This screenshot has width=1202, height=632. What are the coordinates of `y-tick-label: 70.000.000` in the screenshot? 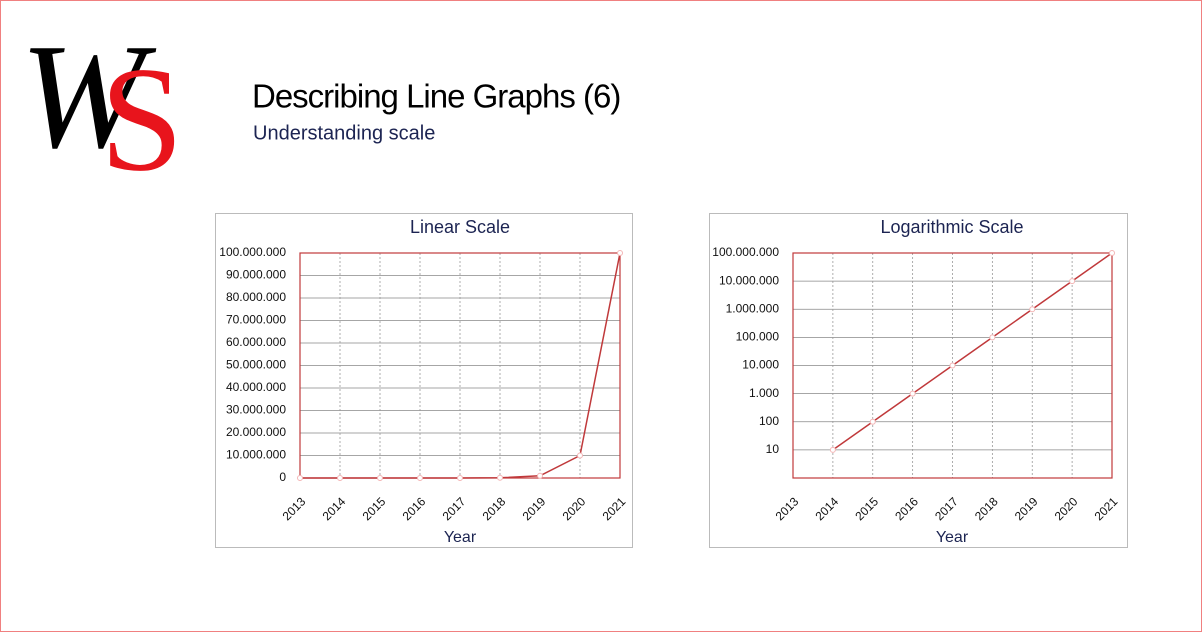 It's located at (256, 320).